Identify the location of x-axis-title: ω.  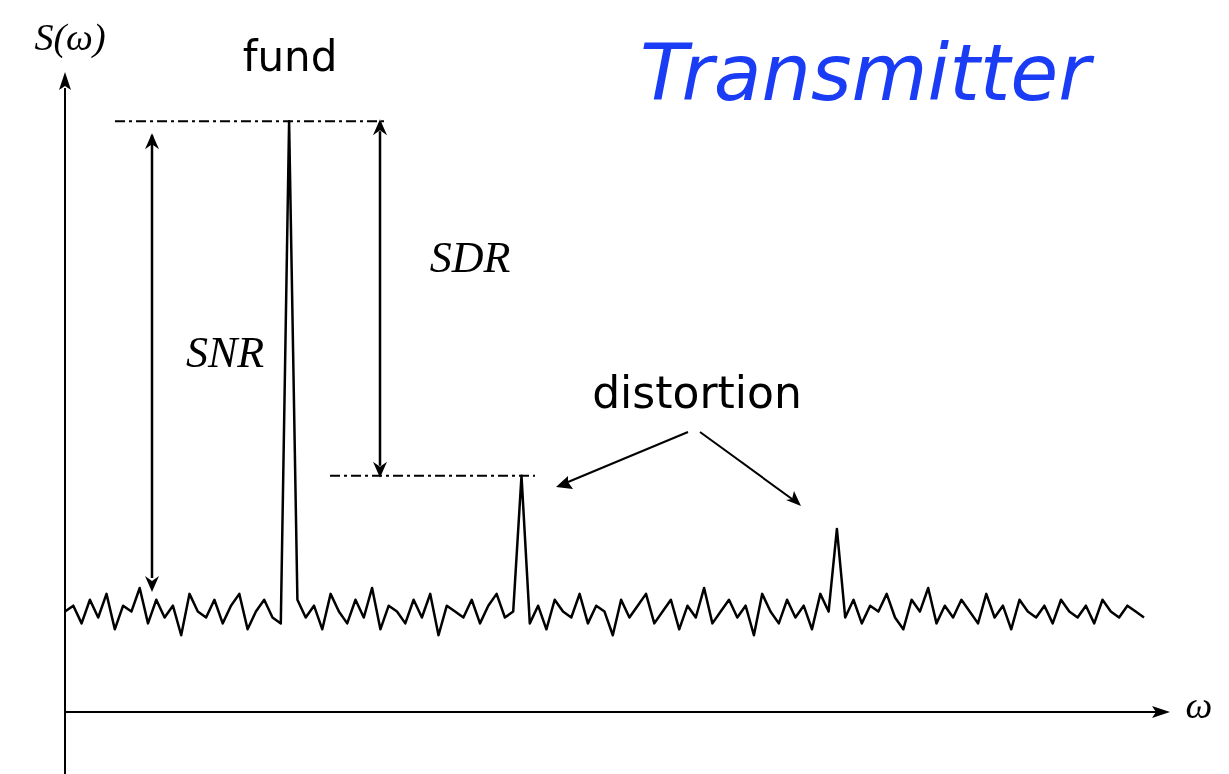
(1199, 704).